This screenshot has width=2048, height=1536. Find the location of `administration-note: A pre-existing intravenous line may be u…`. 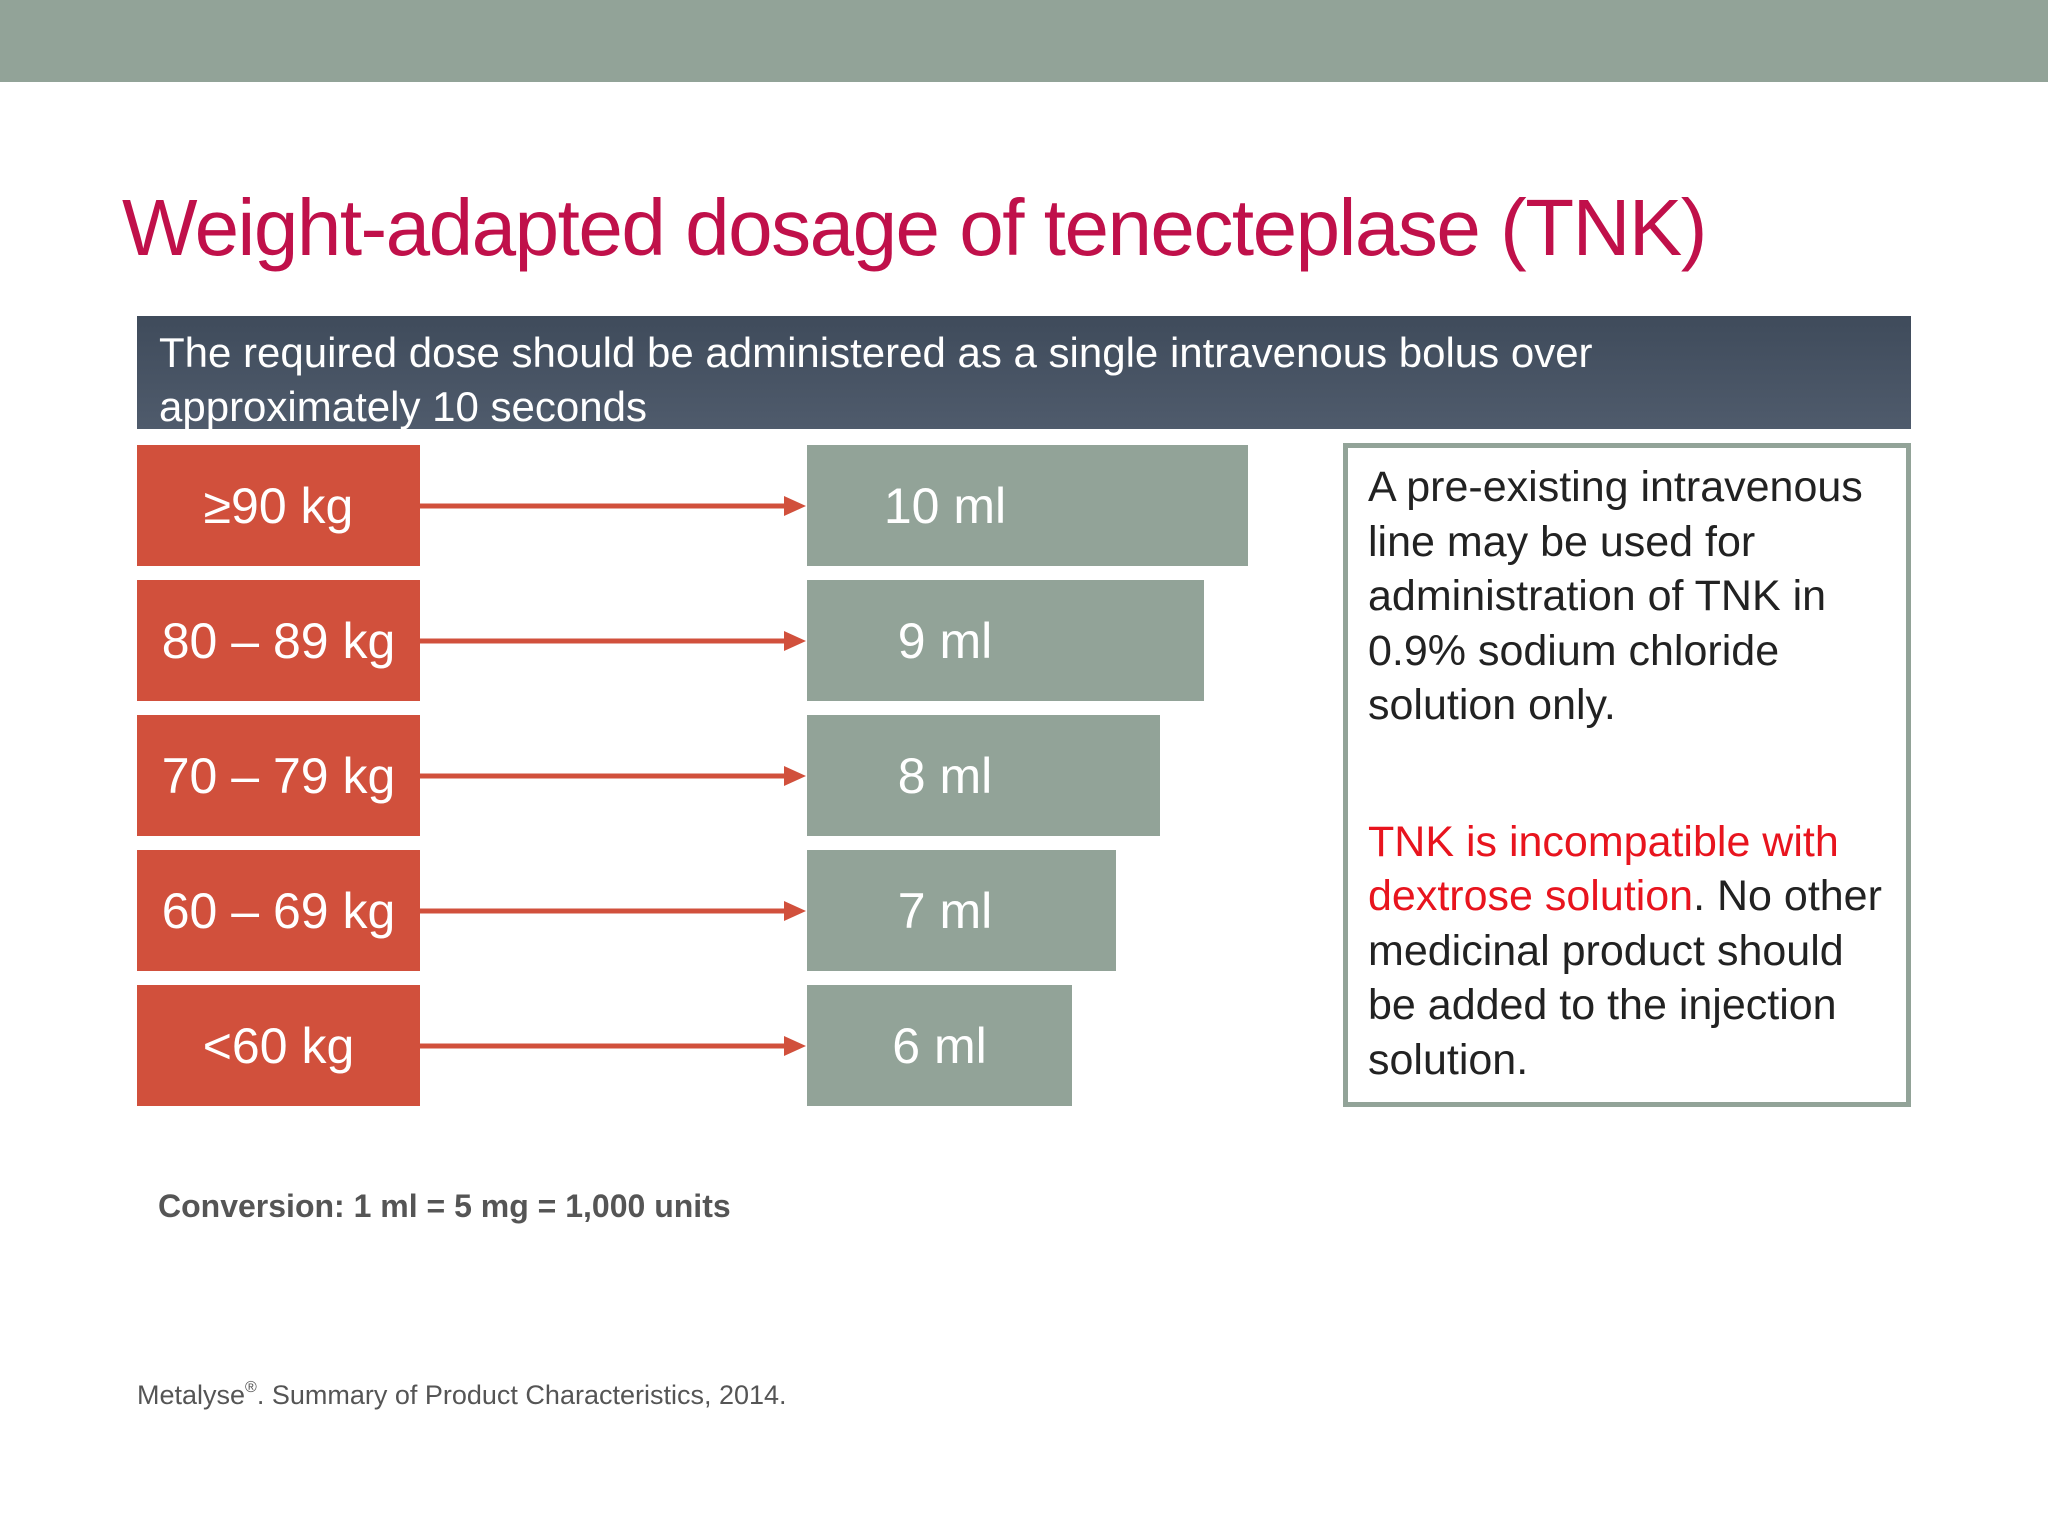

administration-note: A pre-existing intravenous line may be u… is located at coordinates (1627, 775).